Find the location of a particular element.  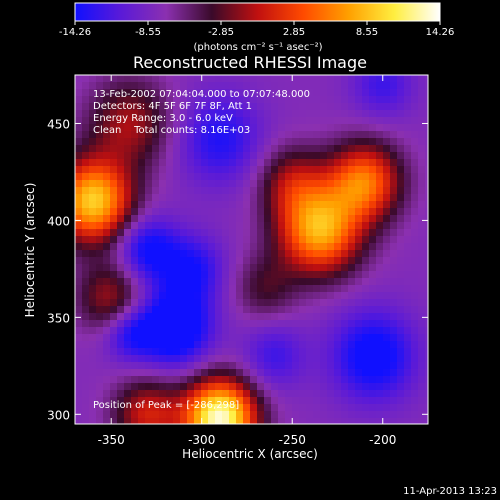

colorbar-tick-label: -8.55 is located at coordinates (148, 32).